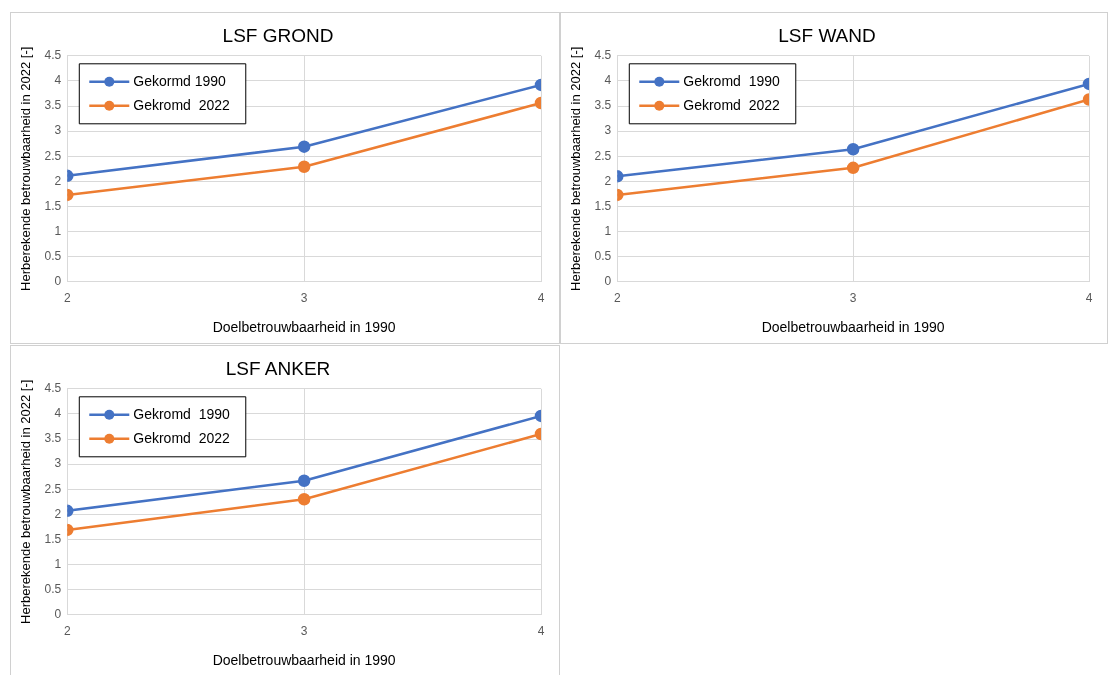 This screenshot has height=675, width=1108. What do you see at coordinates (278, 35) in the screenshot?
I see `chart-title: LSF GROND` at bounding box center [278, 35].